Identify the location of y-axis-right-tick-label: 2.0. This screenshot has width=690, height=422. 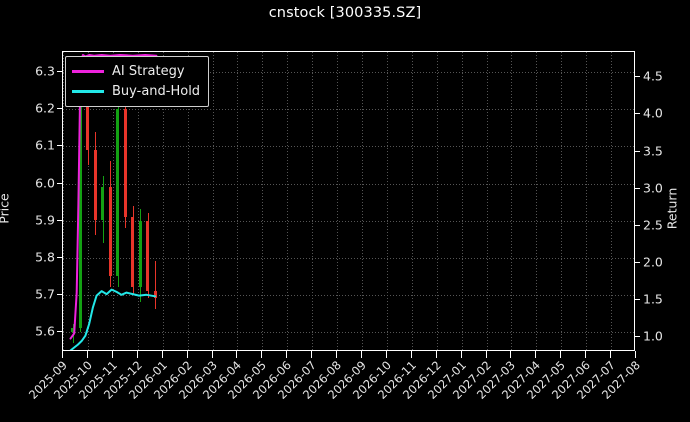
(653, 262).